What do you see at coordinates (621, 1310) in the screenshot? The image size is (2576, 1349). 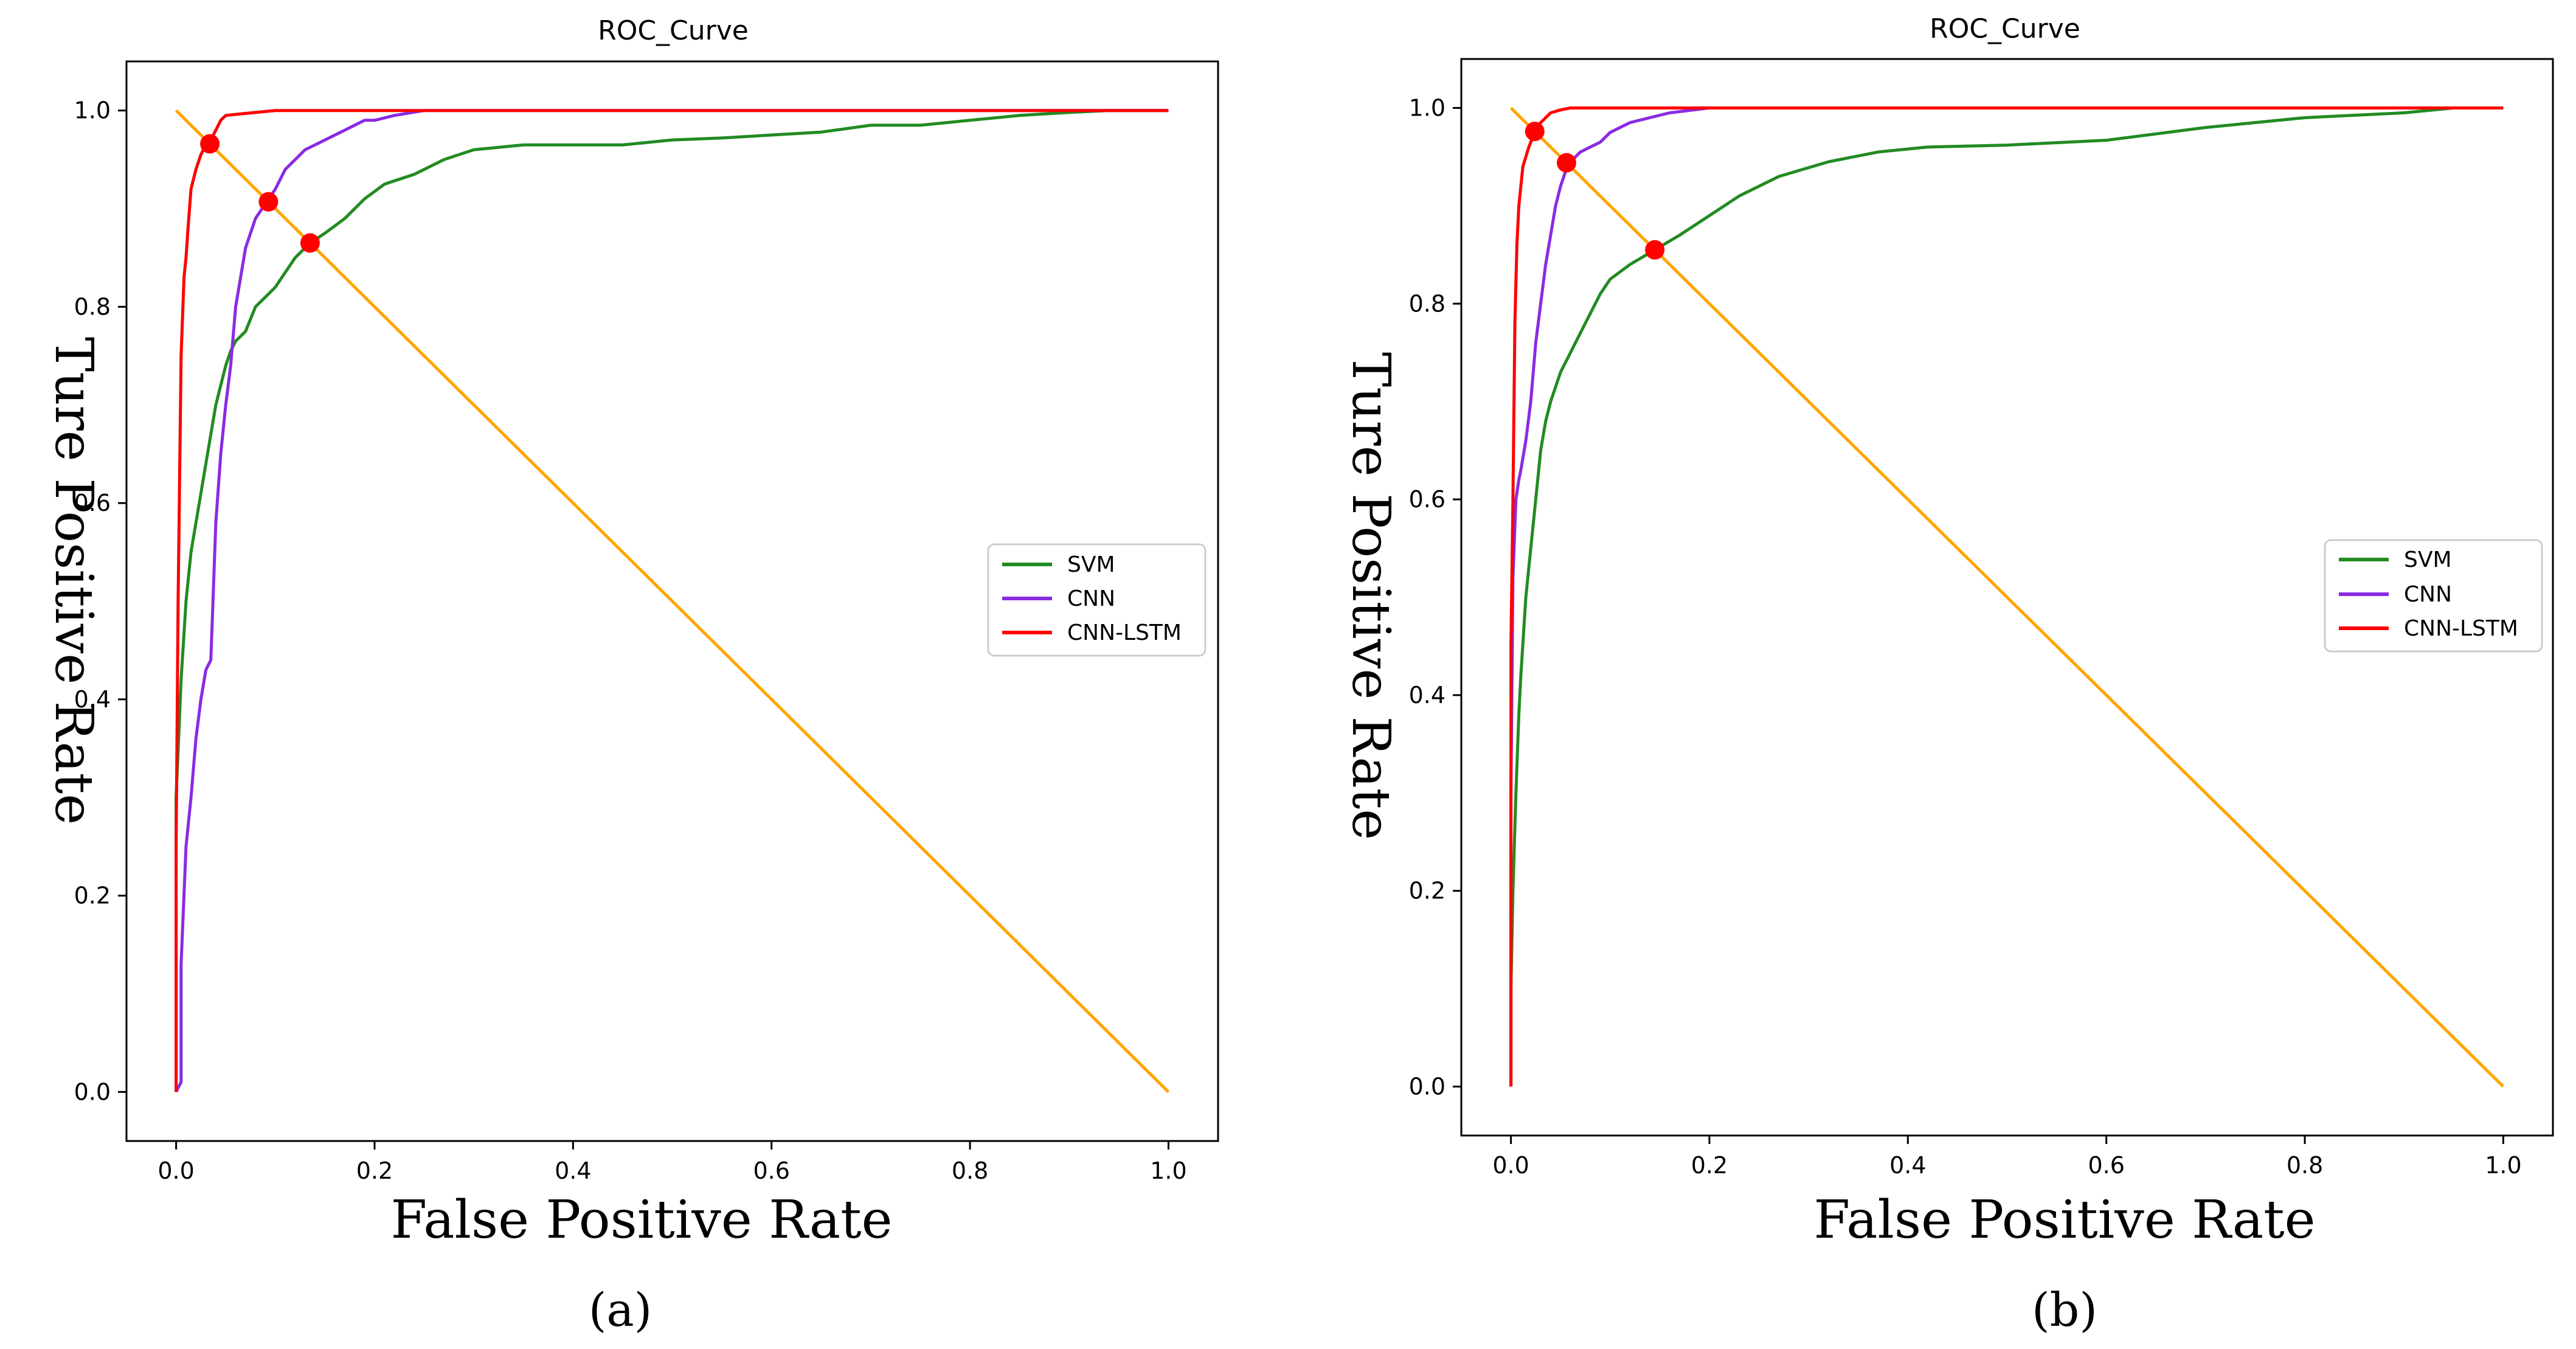 I see `panel-caption: (a)` at bounding box center [621, 1310].